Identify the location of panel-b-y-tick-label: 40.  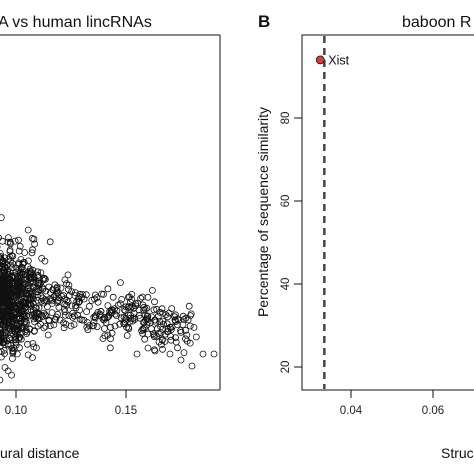
(286, 284).